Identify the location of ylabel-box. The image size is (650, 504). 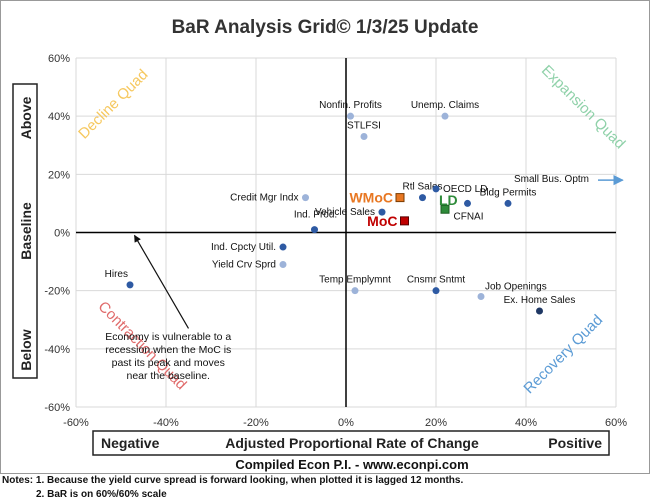
(25, 231).